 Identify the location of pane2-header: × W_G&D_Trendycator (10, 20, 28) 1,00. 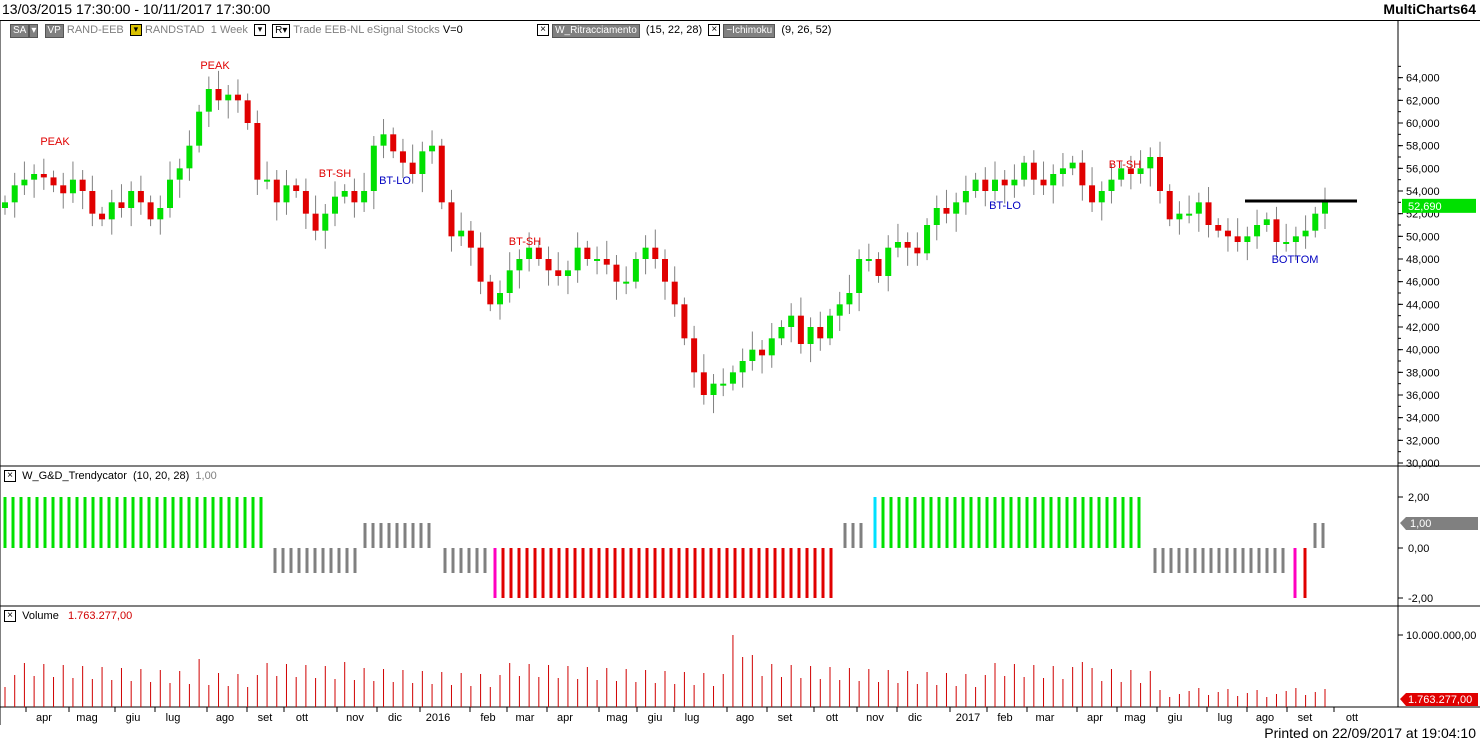
(110, 476).